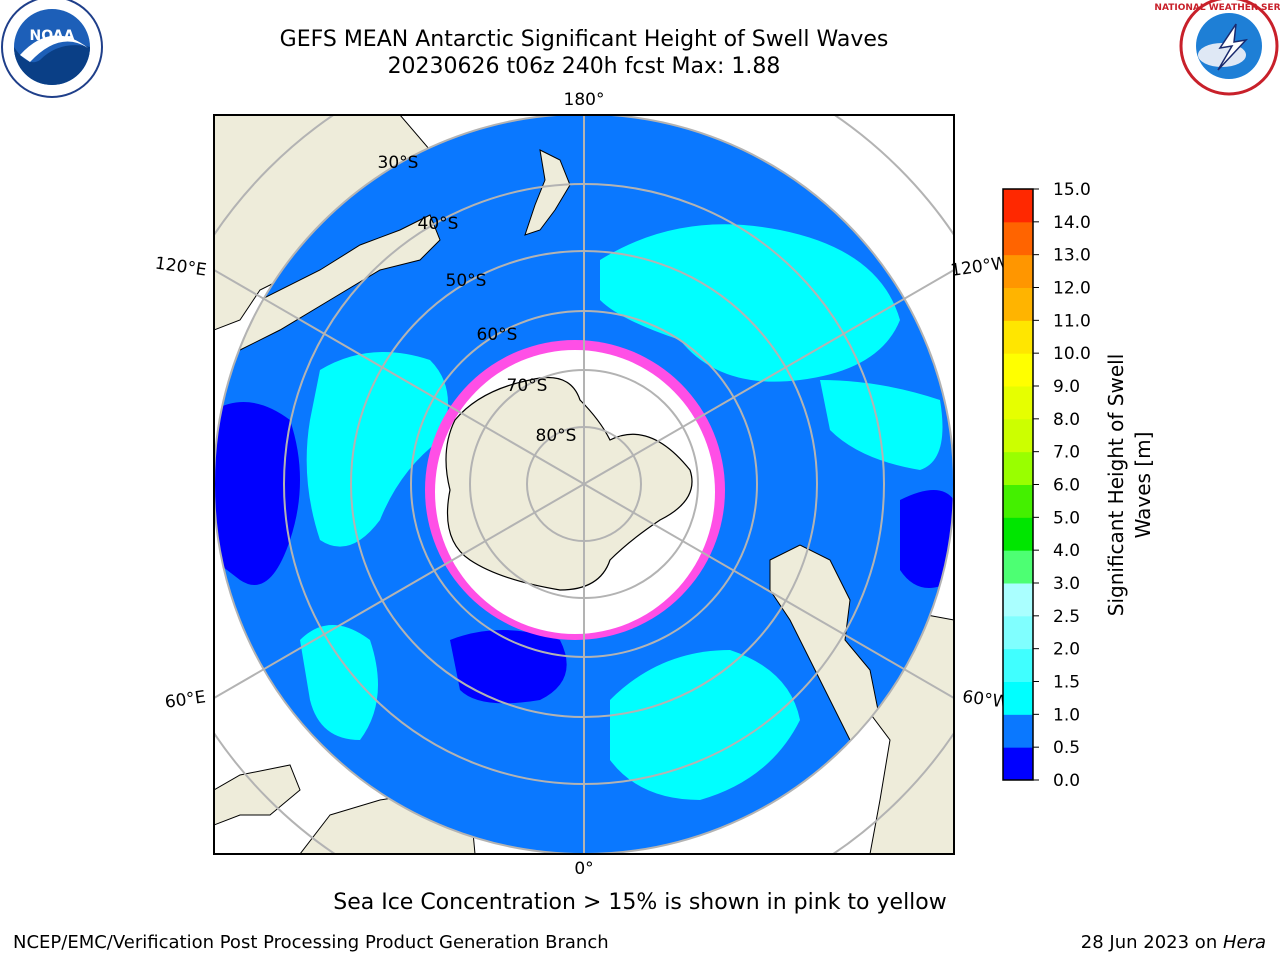  What do you see at coordinates (1116, 485) in the screenshot?
I see `colorbar-label-line1: Significant Height of Swell` at bounding box center [1116, 485].